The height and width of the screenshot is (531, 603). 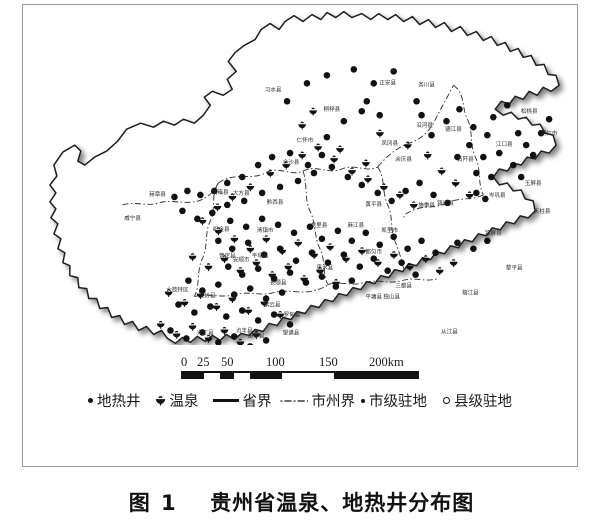 I want to click on place-label: 玉屏县, so click(x=533, y=183).